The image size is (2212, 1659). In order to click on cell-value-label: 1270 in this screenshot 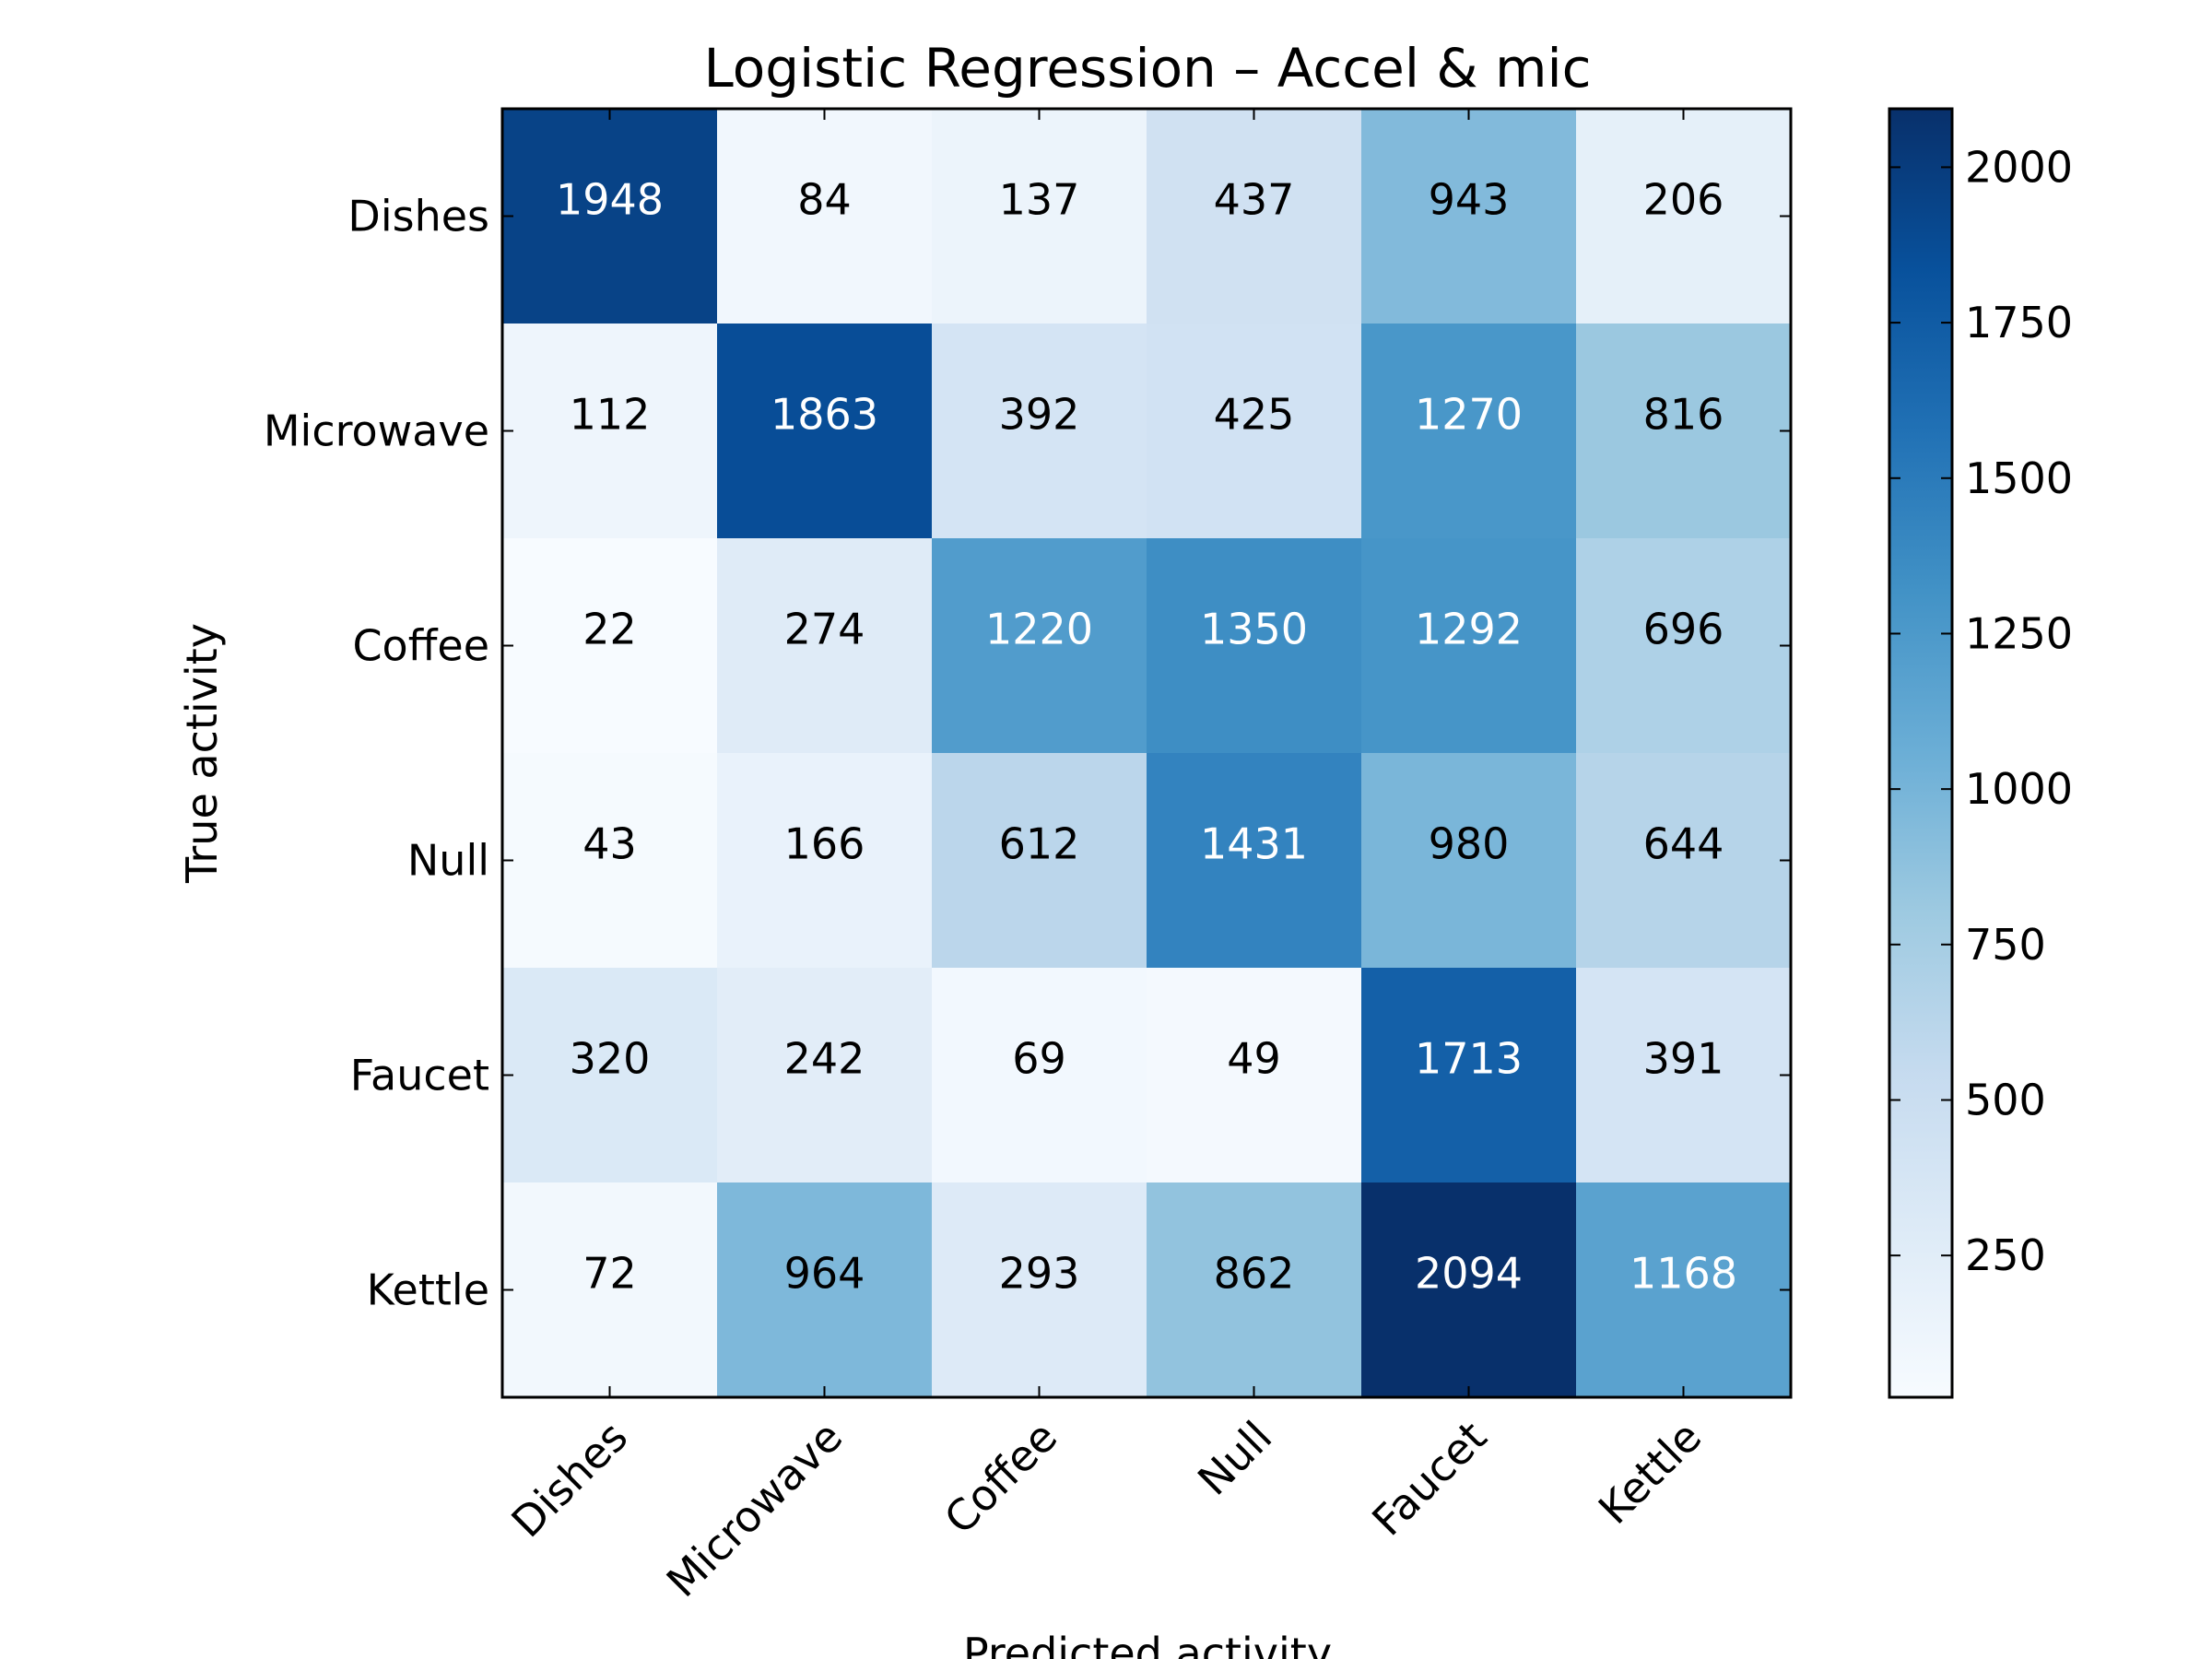, I will do `click(1469, 415)`.